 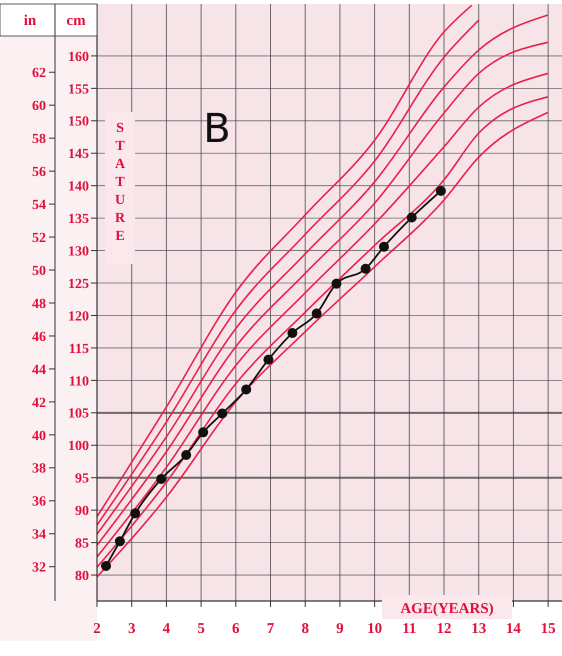 I want to click on y2-tick-label: 50, so click(x=39, y=271).